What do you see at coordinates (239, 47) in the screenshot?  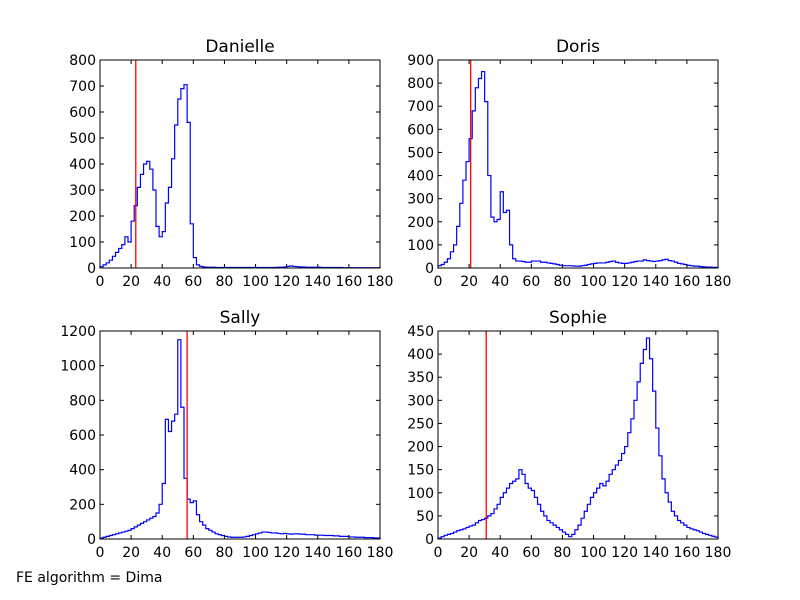 I see `chart-title: Danielle` at bounding box center [239, 47].